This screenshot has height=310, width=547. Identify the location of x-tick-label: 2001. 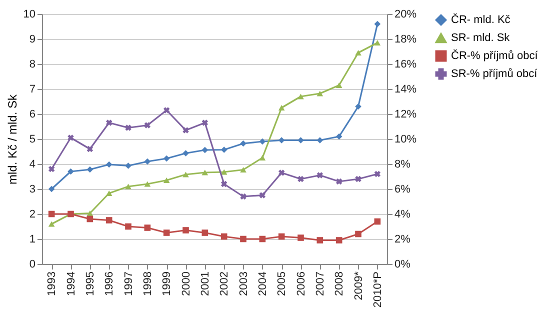
(205, 284).